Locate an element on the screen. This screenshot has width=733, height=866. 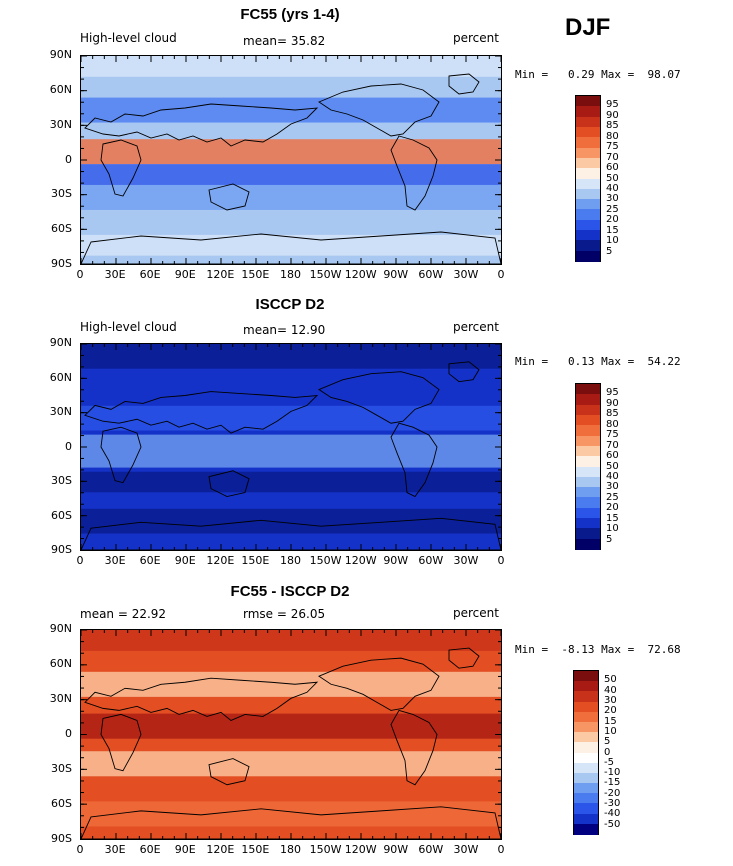
panel-1-lon-axis: 0 30E 60E 90E 120E 150E 180 150W 120W 90W 60W 30W 0 is located at coordinates (291, 278).